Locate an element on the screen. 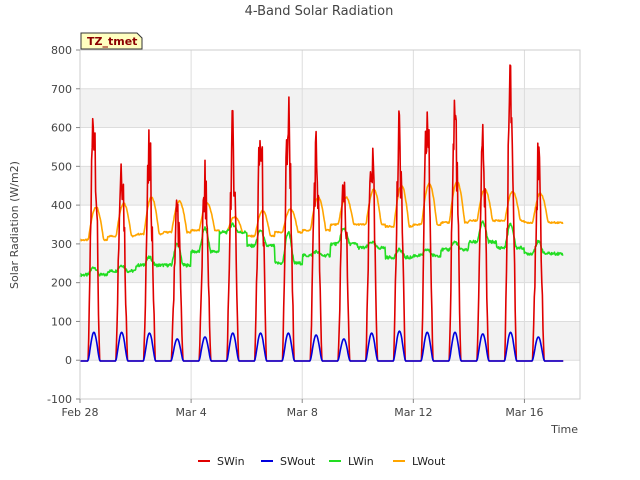  y-tick-label: 600 is located at coordinates (61, 128).